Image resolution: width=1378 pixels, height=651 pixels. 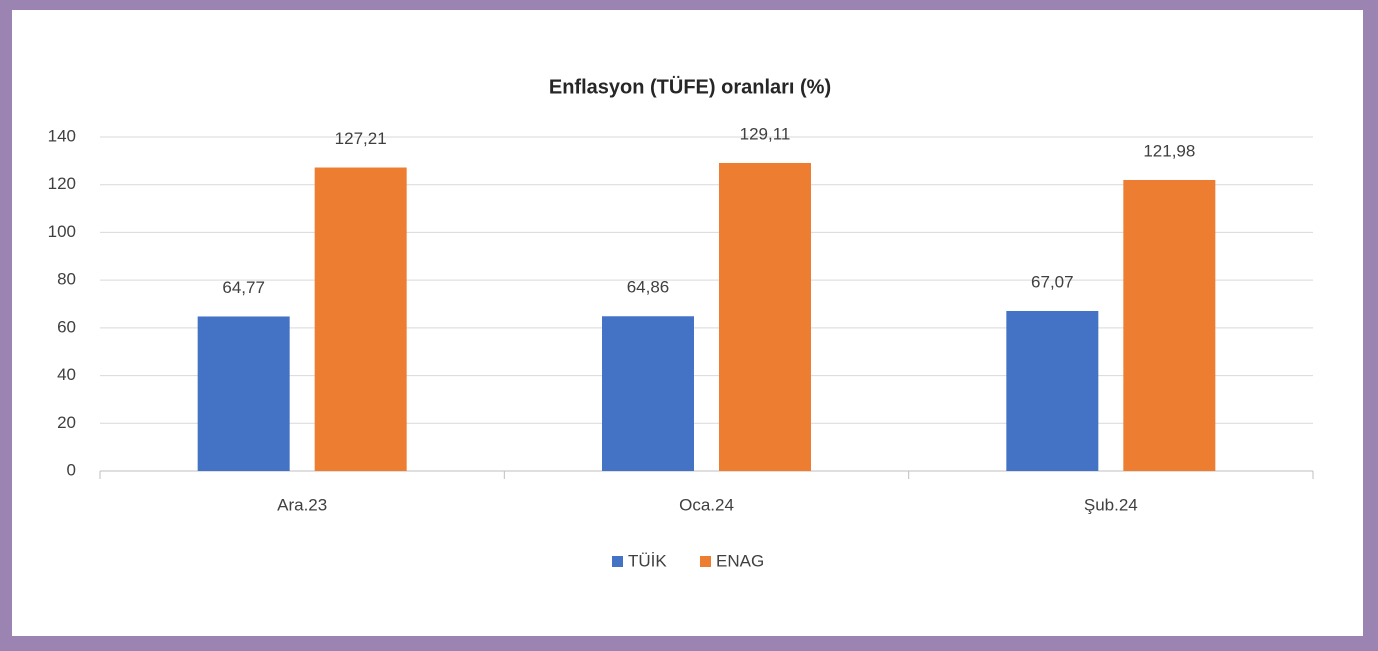 I want to click on y-tick-label: 20, so click(x=66, y=422).